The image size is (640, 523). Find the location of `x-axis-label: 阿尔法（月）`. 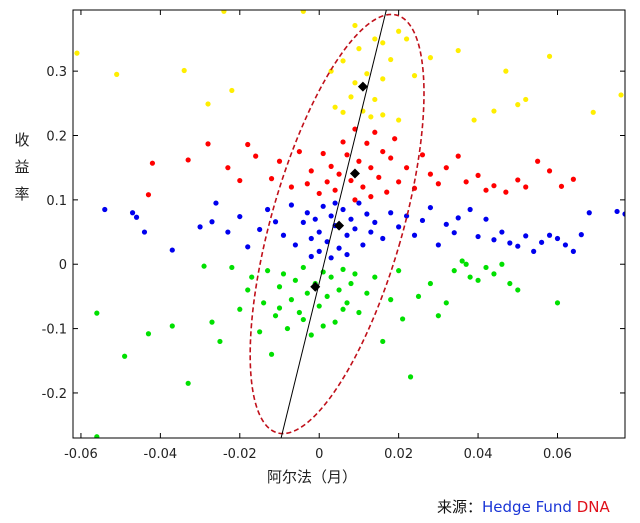

x-axis-label: 阿尔法（月） is located at coordinates (312, 477).